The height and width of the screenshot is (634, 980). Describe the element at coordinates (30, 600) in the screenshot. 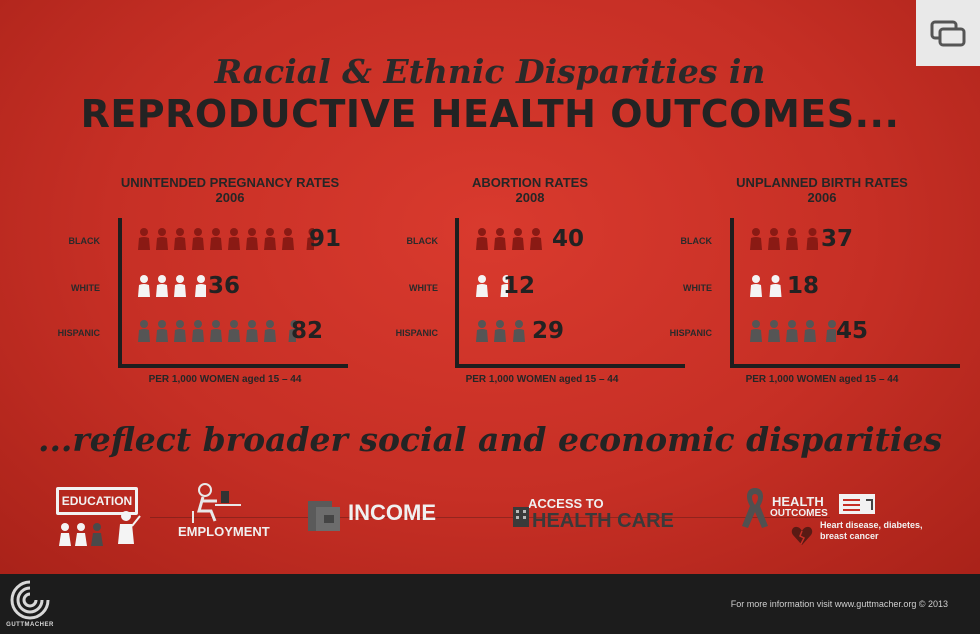

I see `guttmacher-logo-icon` at that location.